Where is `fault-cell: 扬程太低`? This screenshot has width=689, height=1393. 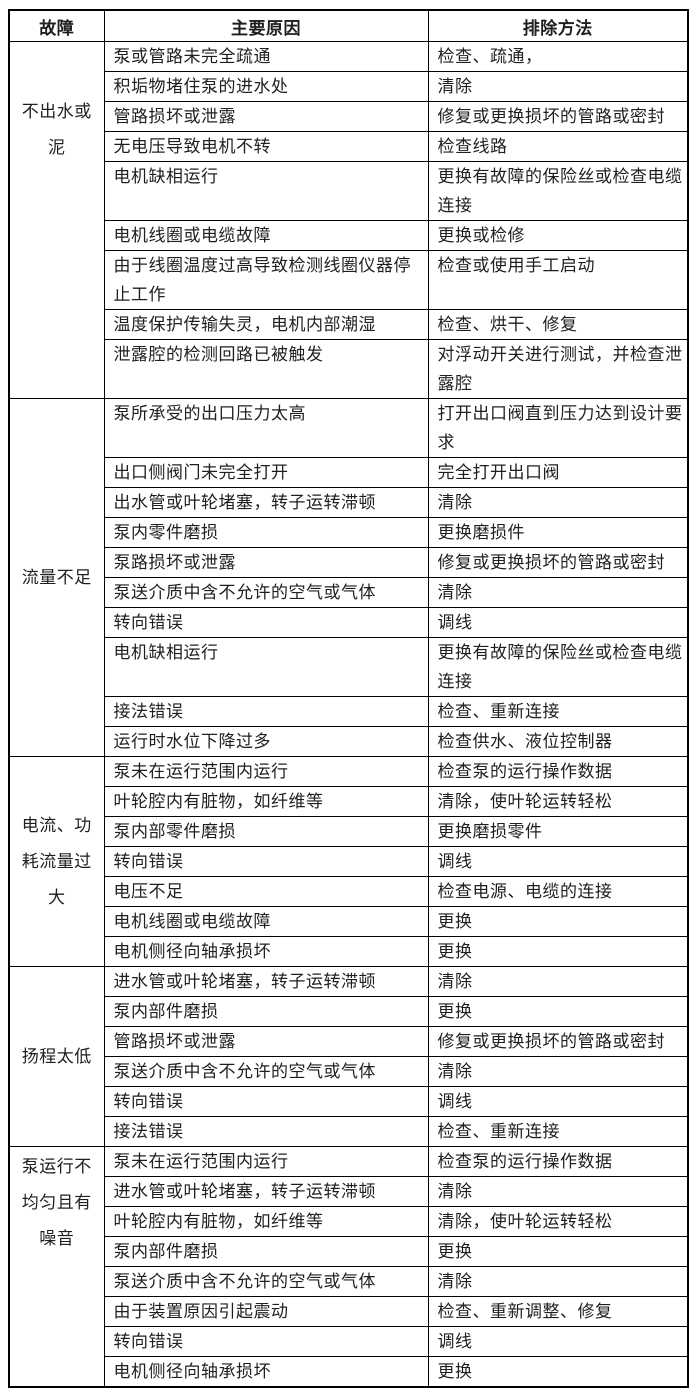 fault-cell: 扬程太低 is located at coordinates (56, 1056).